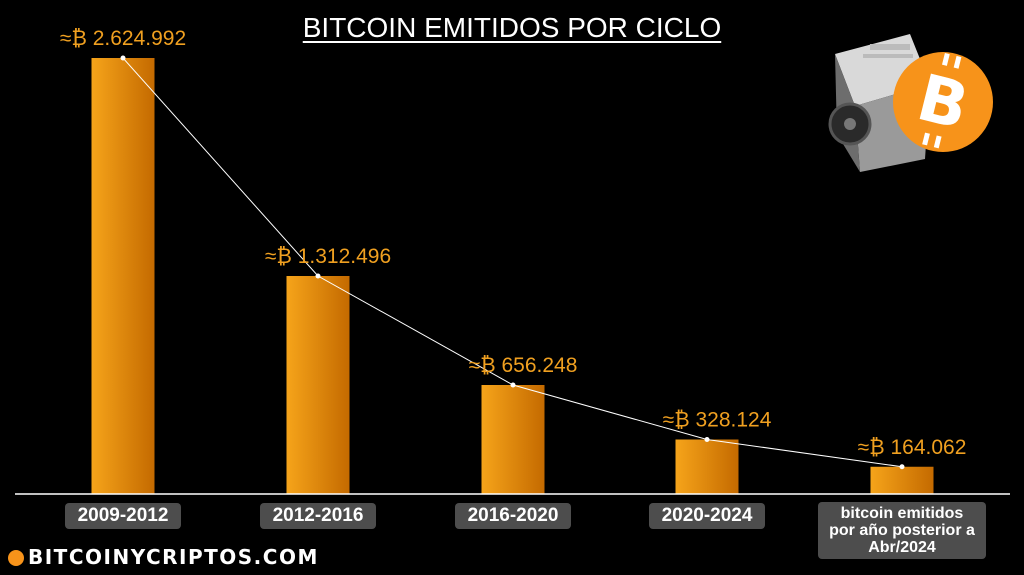  I want to click on bitcoin-logo-icon: B, so click(910, 103).